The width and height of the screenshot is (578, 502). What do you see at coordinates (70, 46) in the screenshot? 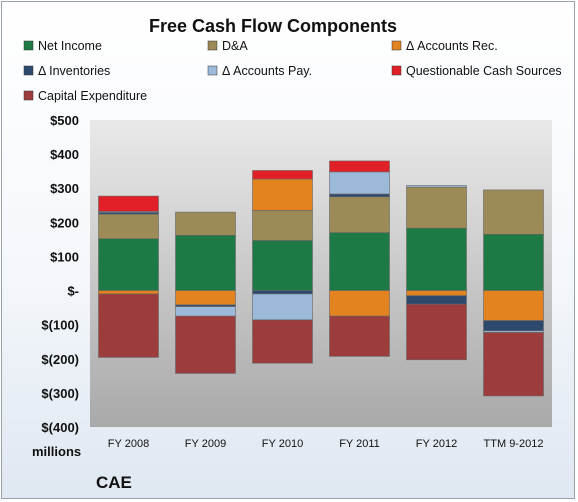
I see `legend-label: Net Income` at bounding box center [70, 46].